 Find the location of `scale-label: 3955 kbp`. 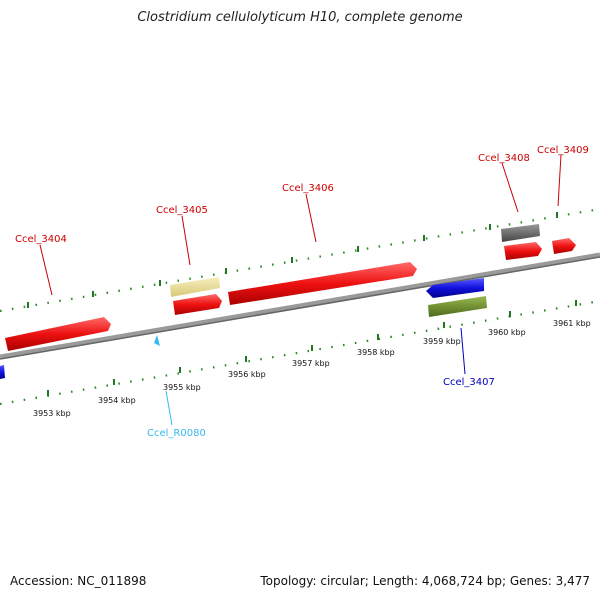

scale-label: 3955 kbp is located at coordinates (182, 387).